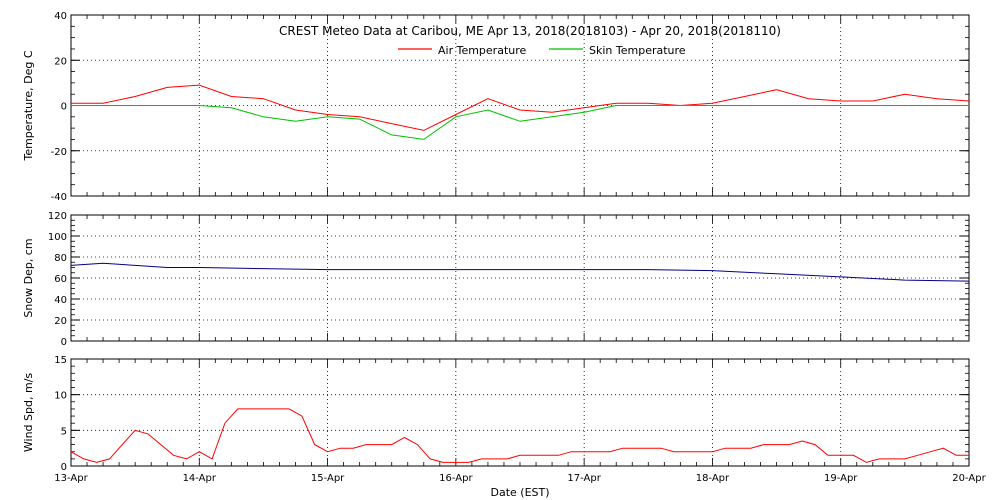 This screenshot has width=1000, height=500. What do you see at coordinates (64, 342) in the screenshot?
I see `panel-1-ytick-label: 0` at bounding box center [64, 342].